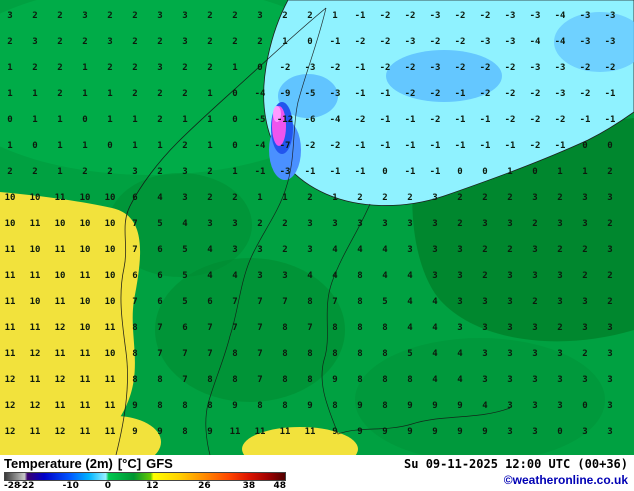  Describe the element at coordinates (594, 42) in the screenshot. I see `region-cold-blue-northeast` at that location.